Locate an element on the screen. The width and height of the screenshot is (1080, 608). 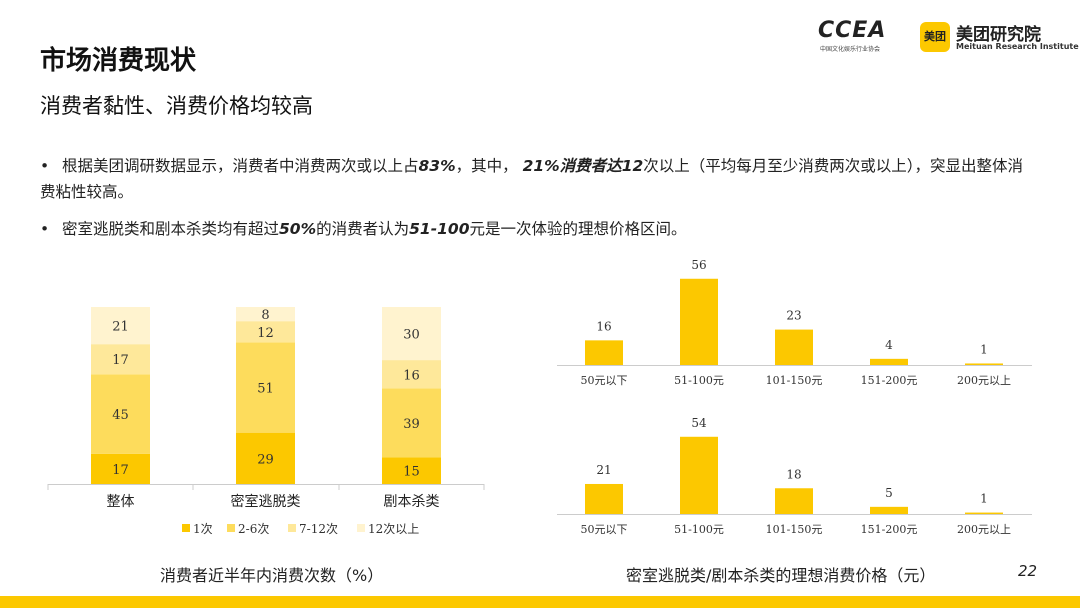
data-label: 12 is located at coordinates (265, 333).